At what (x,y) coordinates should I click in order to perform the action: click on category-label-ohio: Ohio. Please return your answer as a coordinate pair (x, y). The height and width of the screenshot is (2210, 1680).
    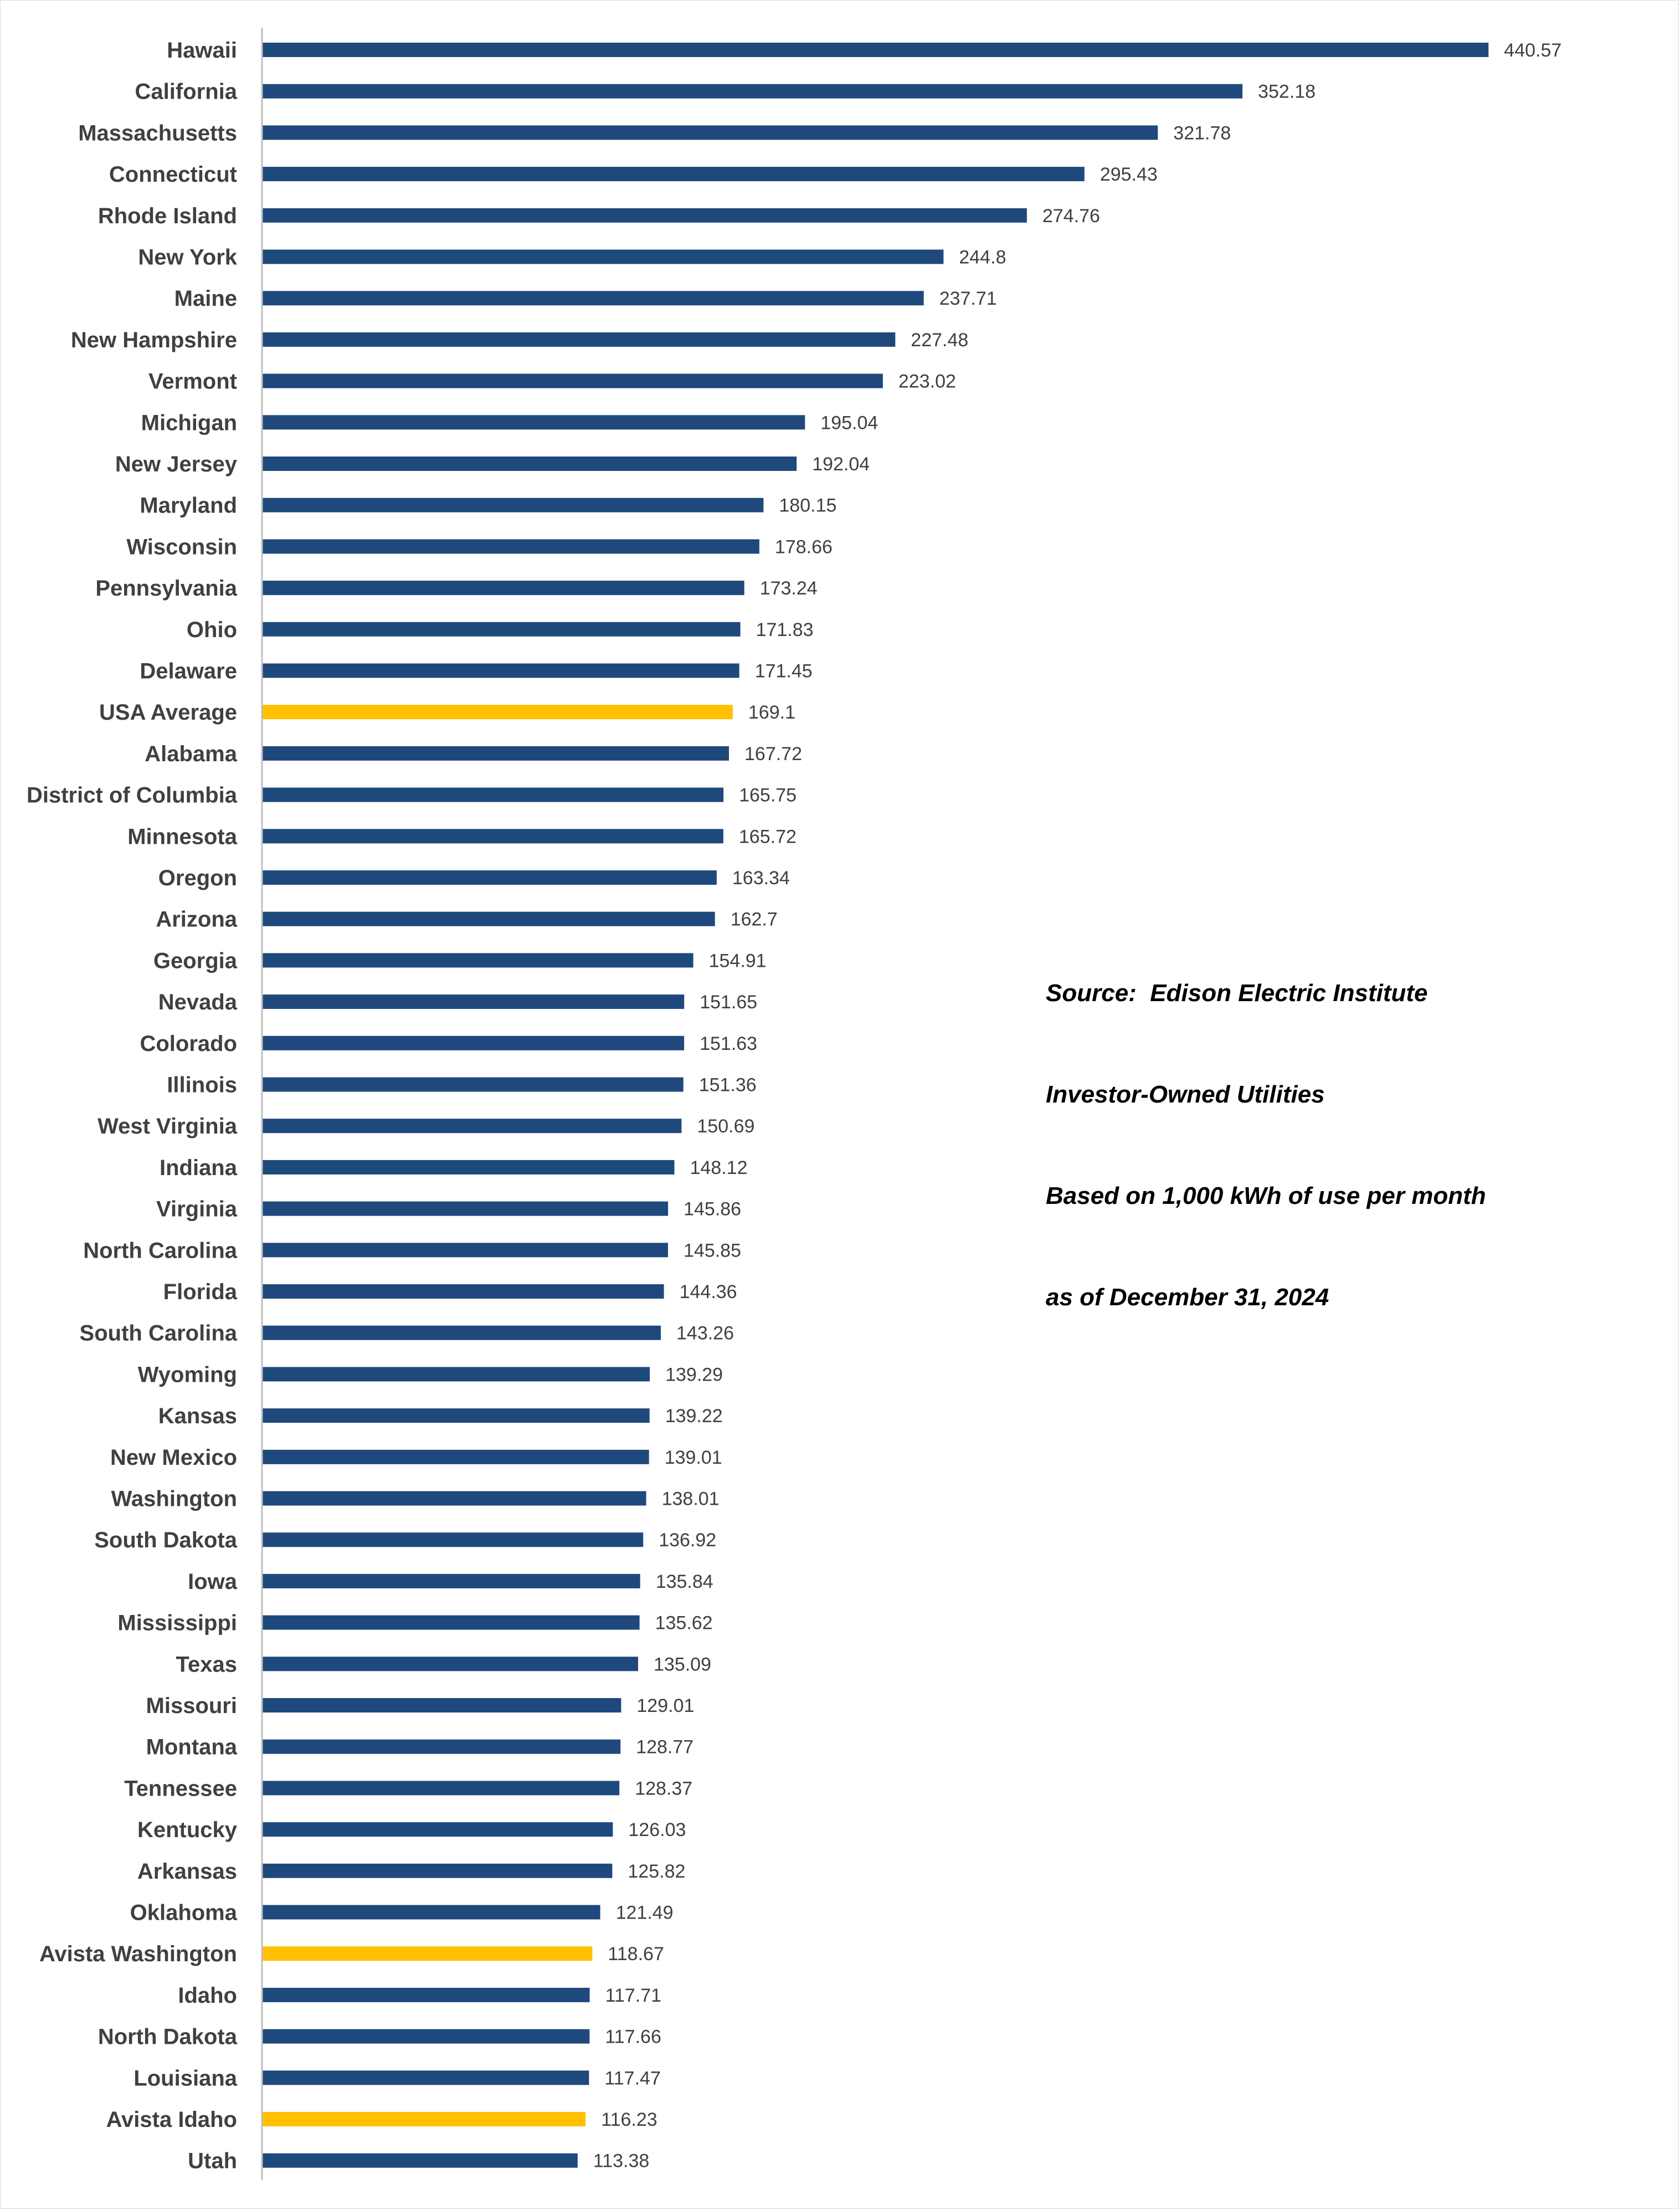
    Looking at the image, I should click on (212, 630).